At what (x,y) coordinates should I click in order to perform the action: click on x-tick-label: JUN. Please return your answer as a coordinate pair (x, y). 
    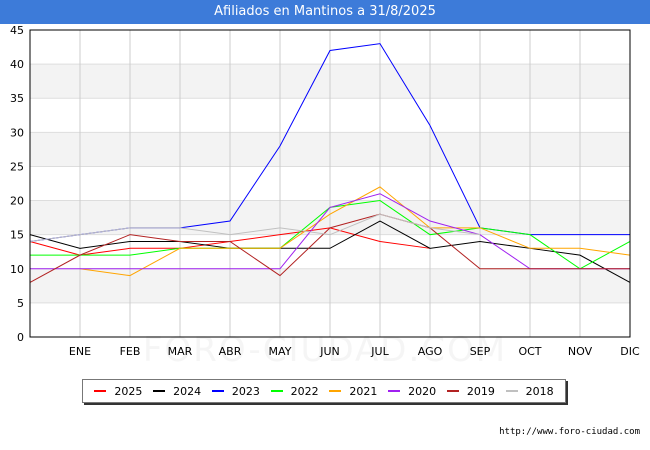
    Looking at the image, I should click on (329, 351).